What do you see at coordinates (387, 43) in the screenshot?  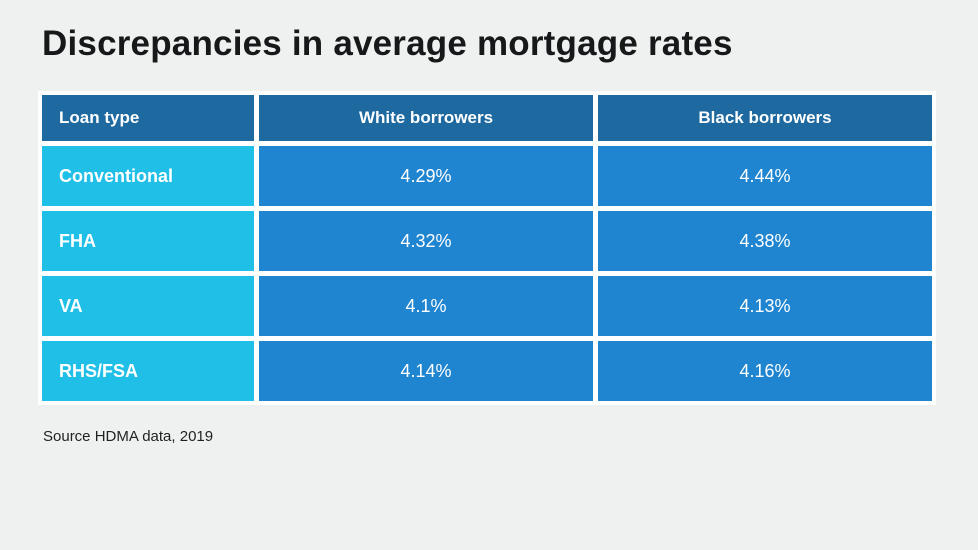 I see `page-title: Discrepancies in average mortgage rates` at bounding box center [387, 43].